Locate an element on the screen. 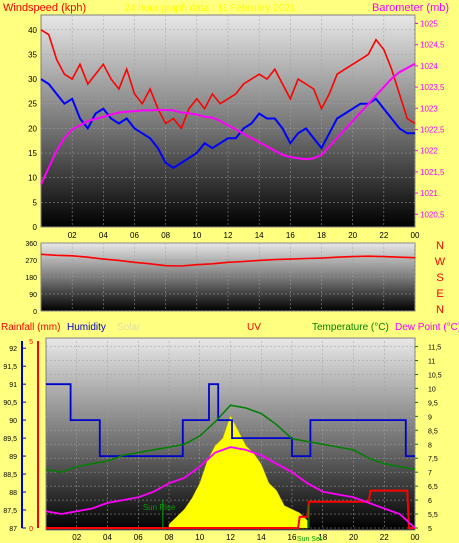 The height and width of the screenshot is (543, 459). windspeed-tick: 5 is located at coordinates (35, 202).